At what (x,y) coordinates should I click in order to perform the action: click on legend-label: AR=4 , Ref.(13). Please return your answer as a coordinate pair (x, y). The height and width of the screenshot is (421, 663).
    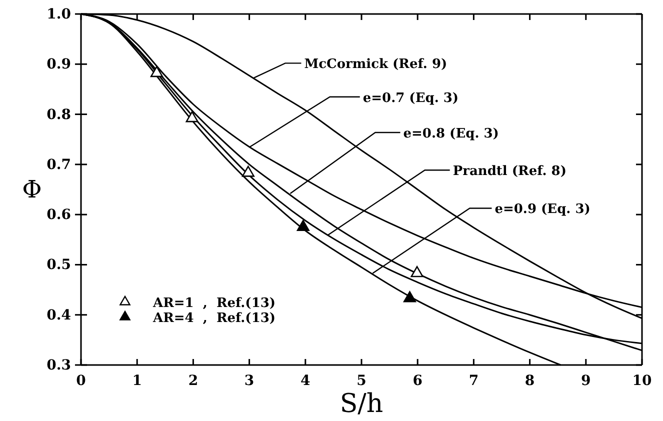
    Looking at the image, I should click on (214, 318).